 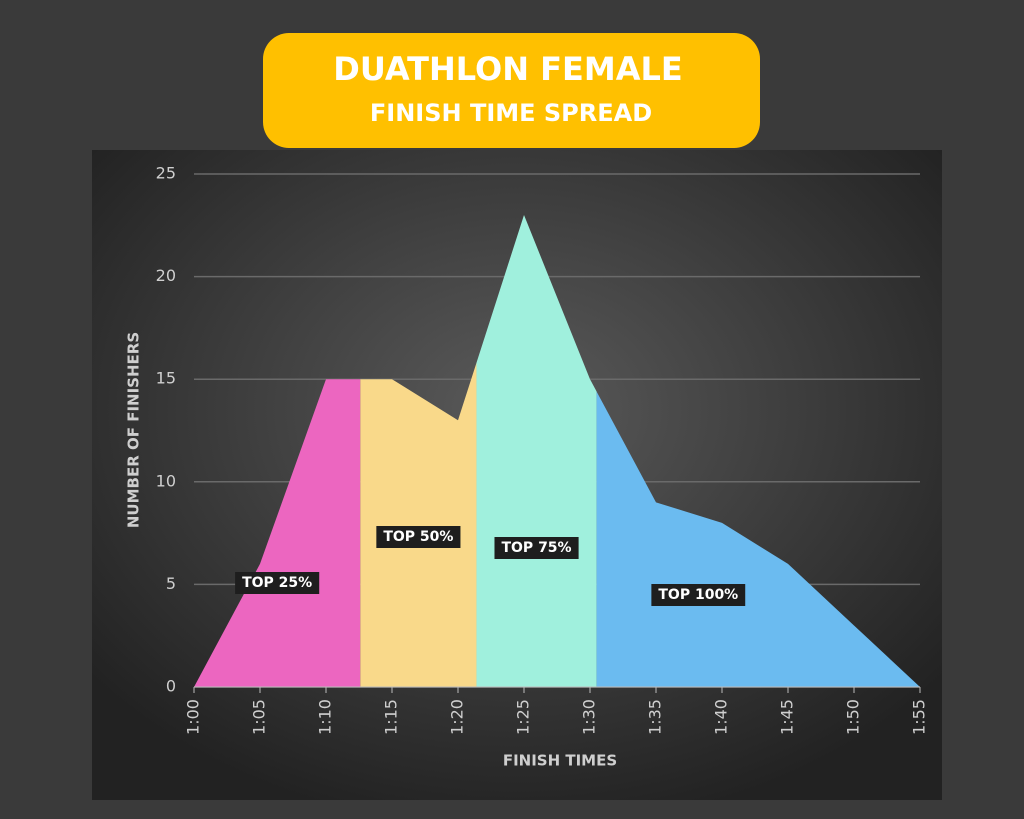 What do you see at coordinates (787, 717) in the screenshot?
I see `x-tick-label: 1:45` at bounding box center [787, 717].